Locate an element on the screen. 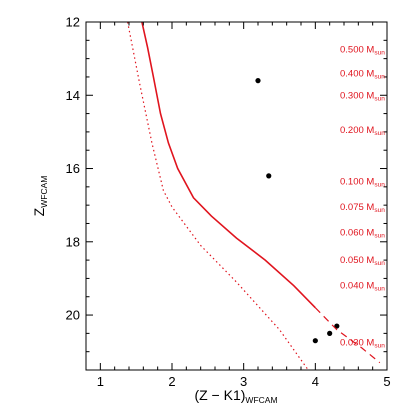 The width and height of the screenshot is (407, 407). y-tick-label-16: 16 is located at coordinates (73, 168).